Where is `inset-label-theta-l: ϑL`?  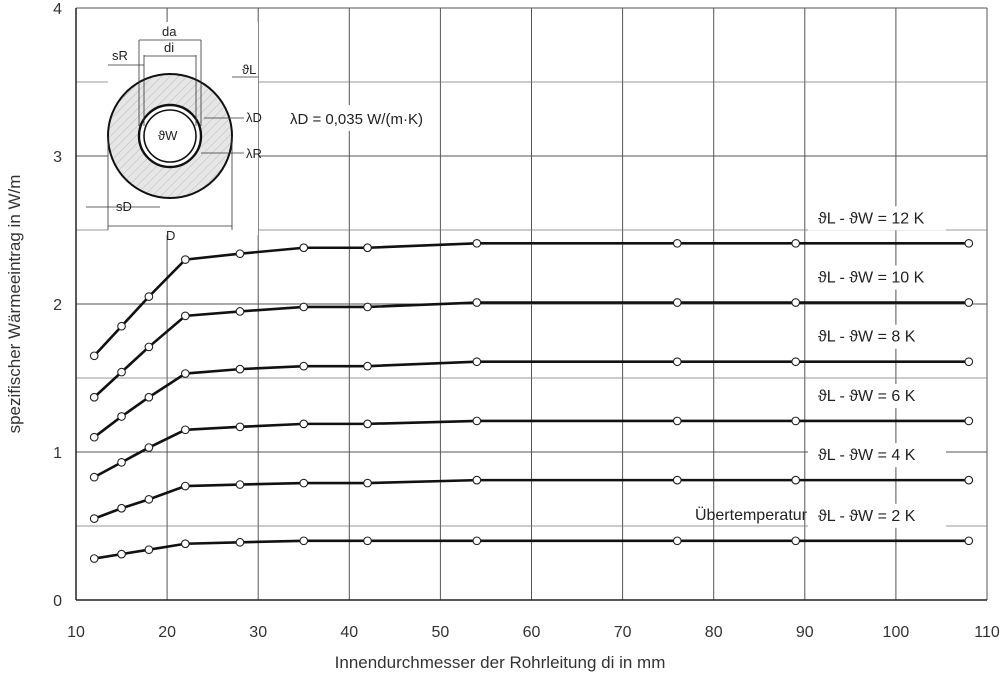
inset-label-theta-l: ϑL is located at coordinates (249, 69).